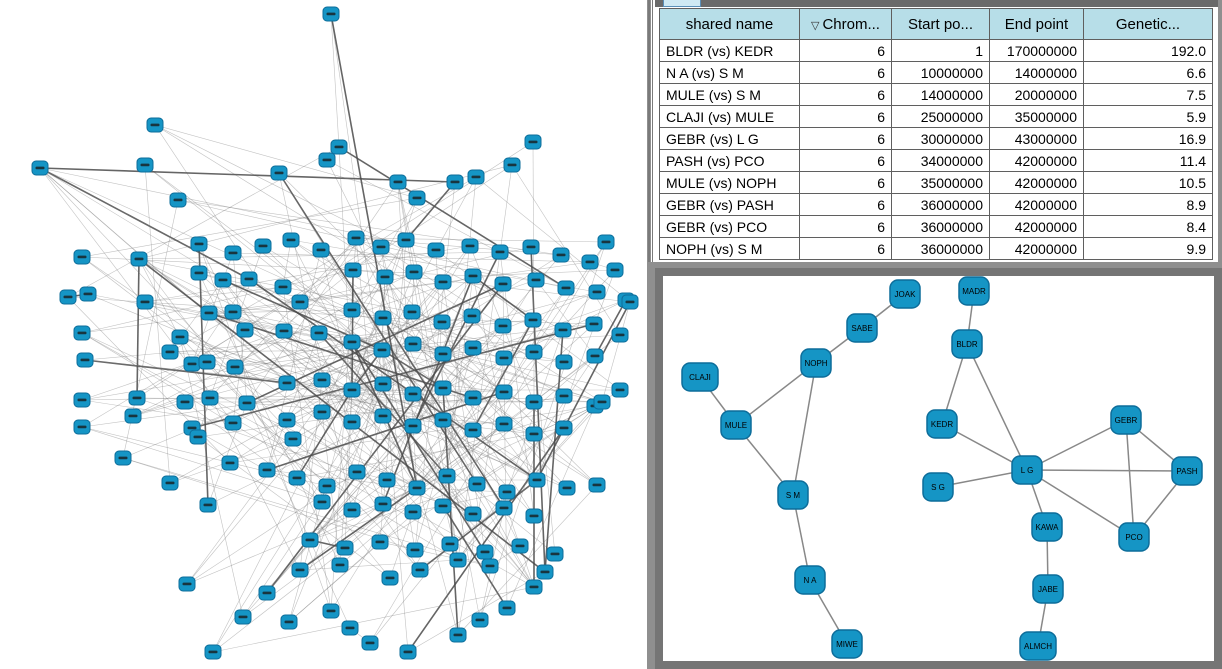 This screenshot has width=1222, height=669. I want to click on subnetwork-node-s-m, so click(793, 495).